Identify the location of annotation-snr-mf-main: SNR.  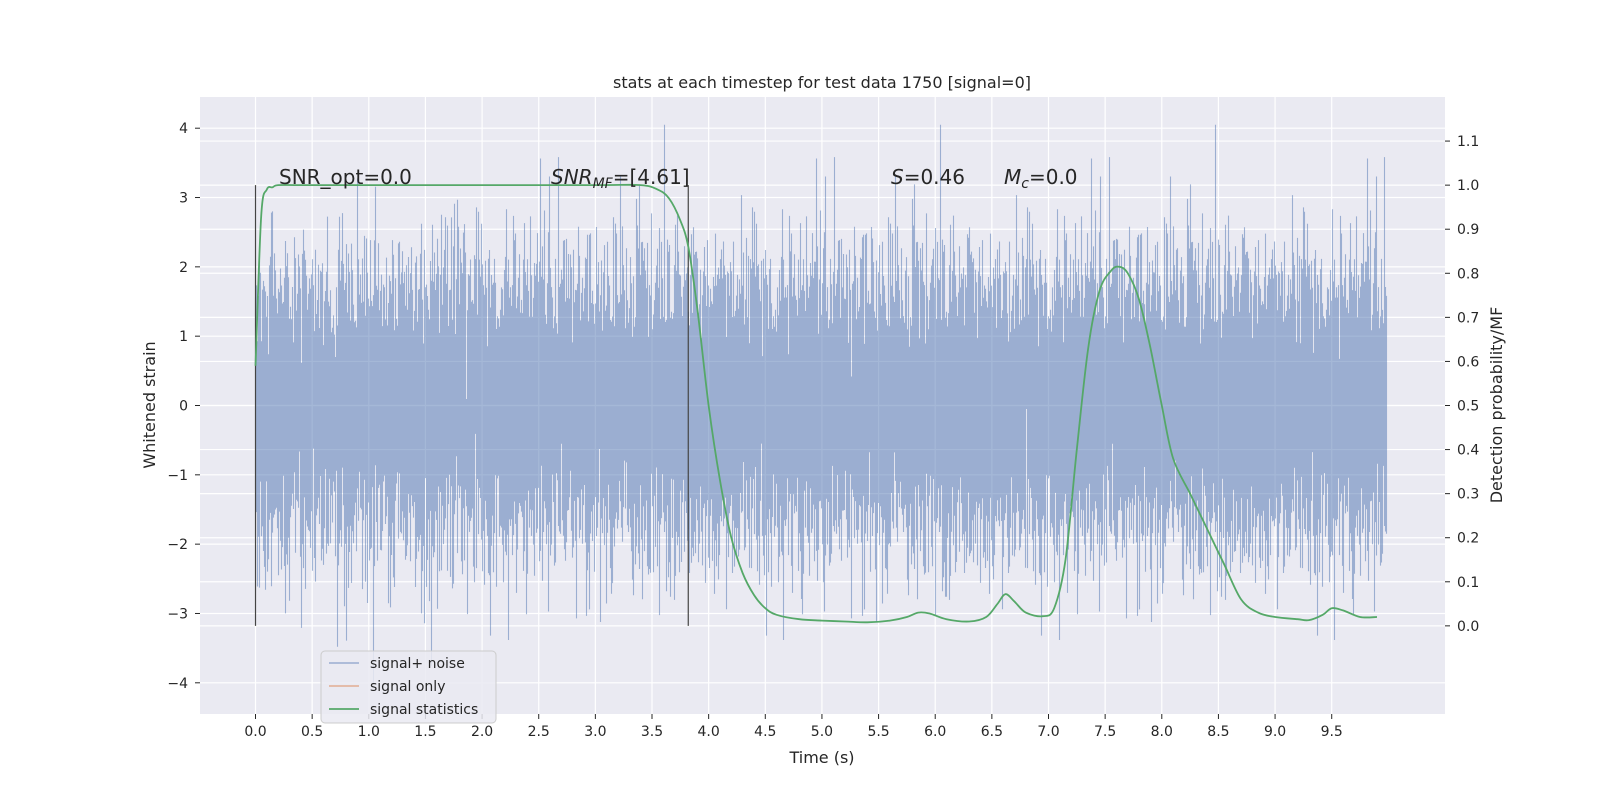
(572, 177).